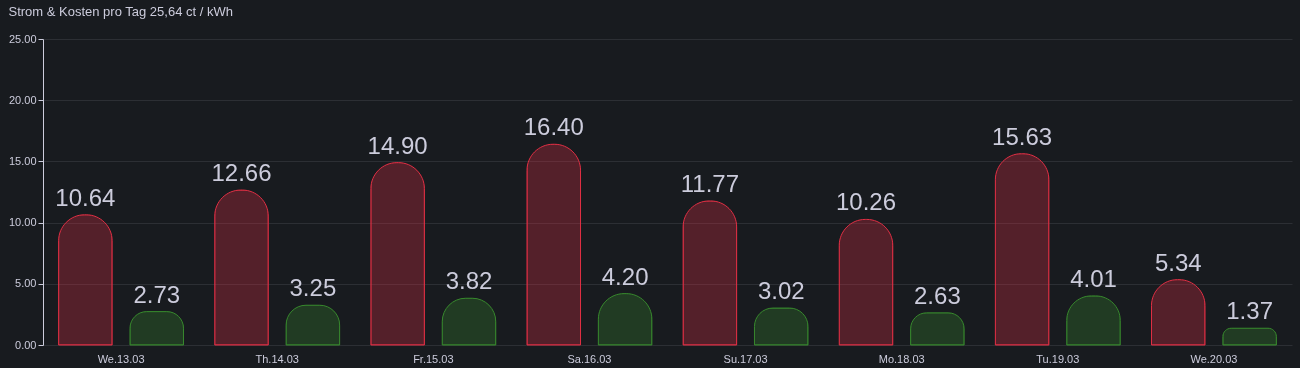 This screenshot has width=1316, height=375. I want to click on data-label: 12.66, so click(241, 173).